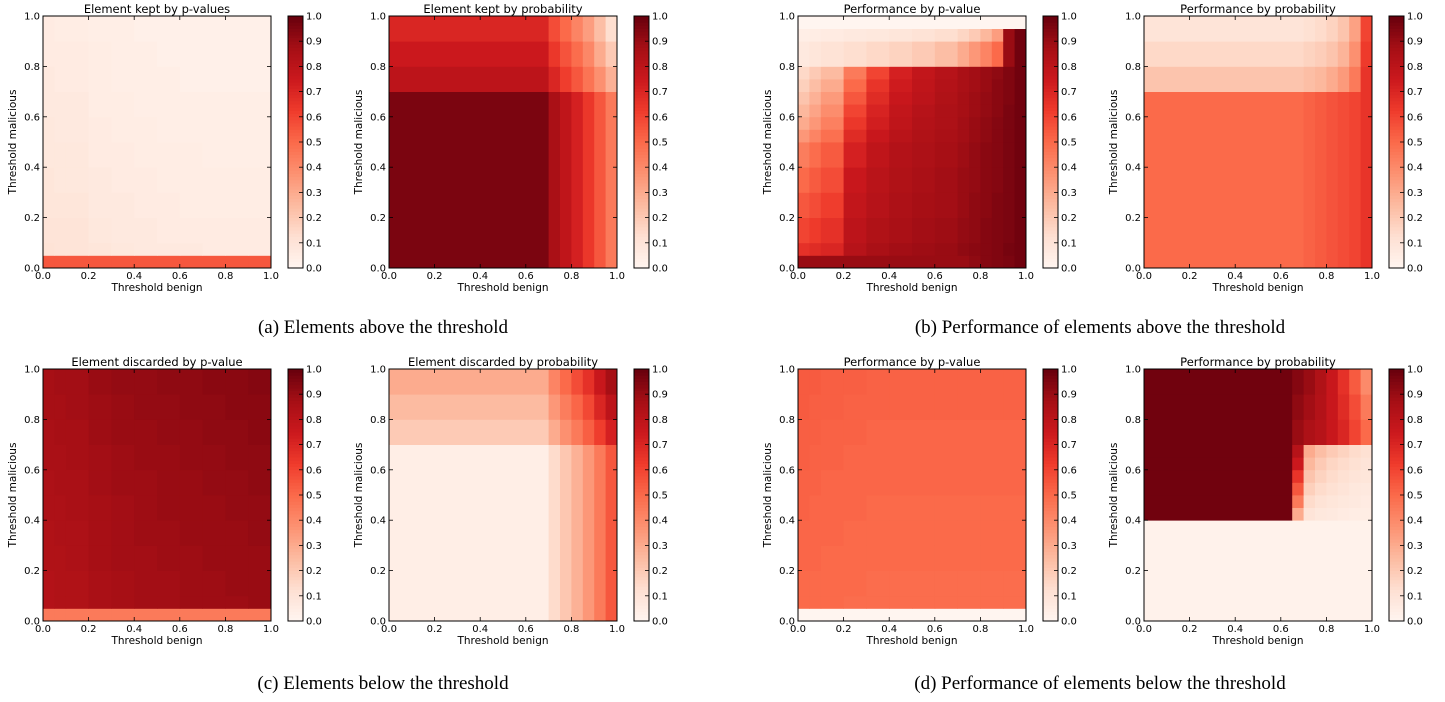 The image size is (1445, 702). What do you see at coordinates (787, 420) in the screenshot?
I see `y-tick-label: 0.8` at bounding box center [787, 420].